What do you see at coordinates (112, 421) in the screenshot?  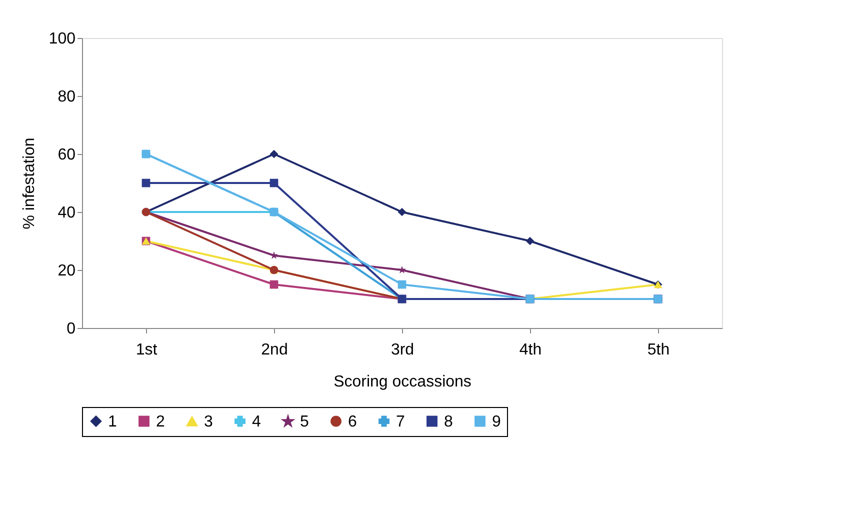 I see `legend-label: 1` at bounding box center [112, 421].